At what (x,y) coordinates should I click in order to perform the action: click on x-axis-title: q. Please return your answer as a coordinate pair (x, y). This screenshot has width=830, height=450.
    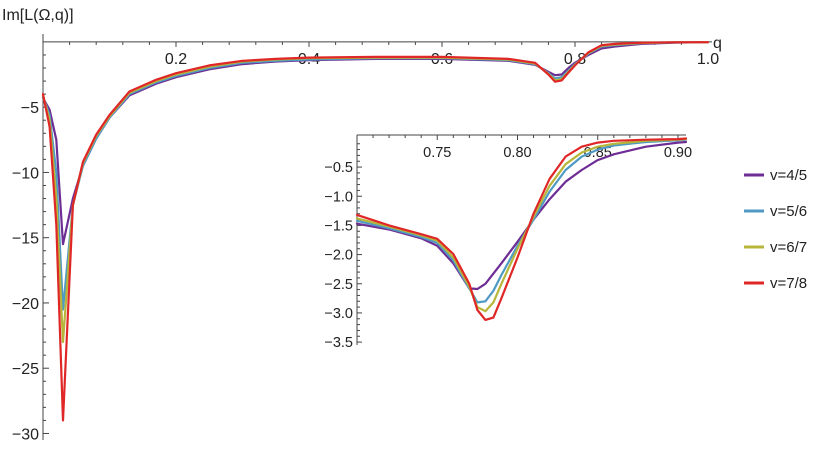
    Looking at the image, I should click on (717, 43).